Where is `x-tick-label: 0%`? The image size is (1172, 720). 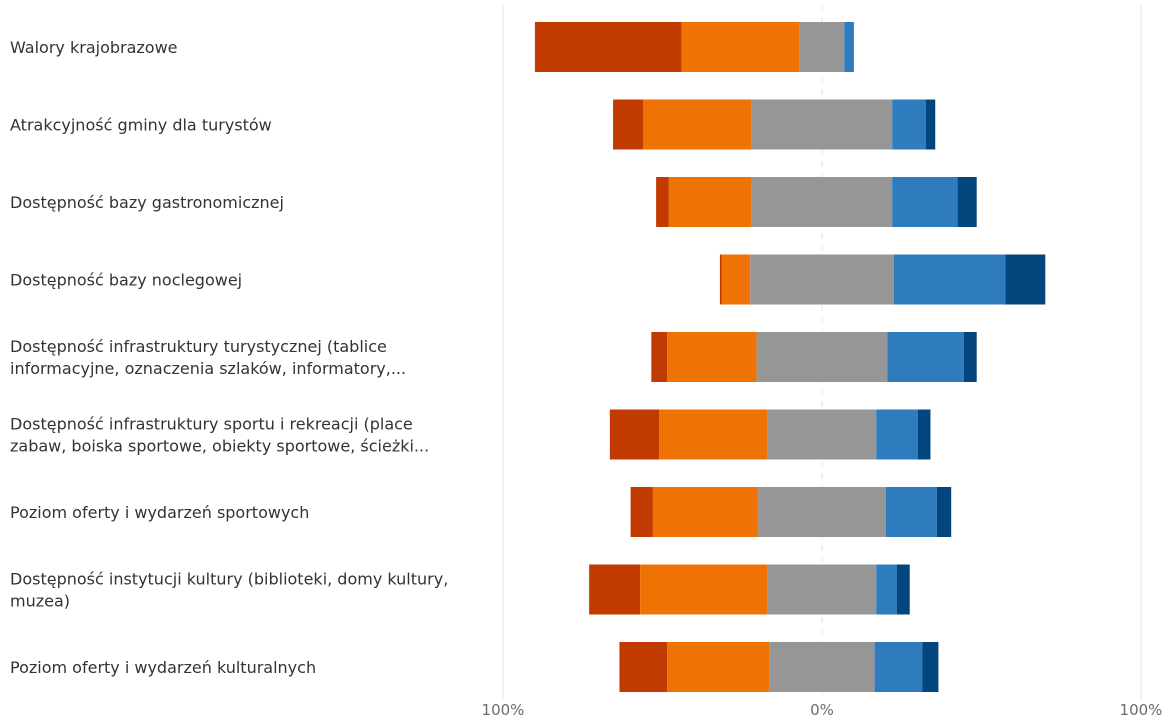
x-tick-label: 0% is located at coordinates (822, 710).